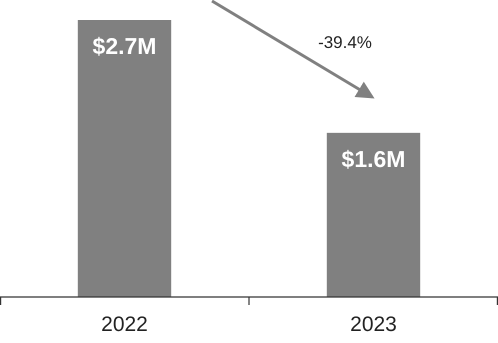  What do you see at coordinates (374, 159) in the screenshot?
I see `data-label: $1.6M` at bounding box center [374, 159].